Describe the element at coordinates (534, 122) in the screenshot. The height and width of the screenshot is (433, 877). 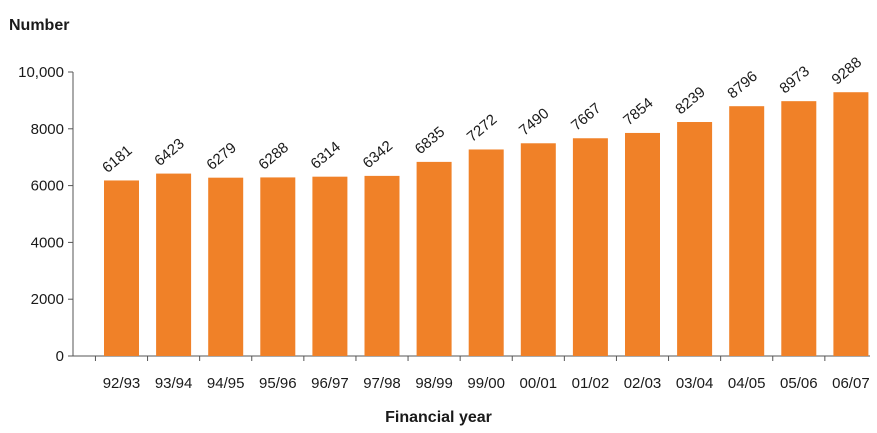
I see `data-label: 7490` at that location.